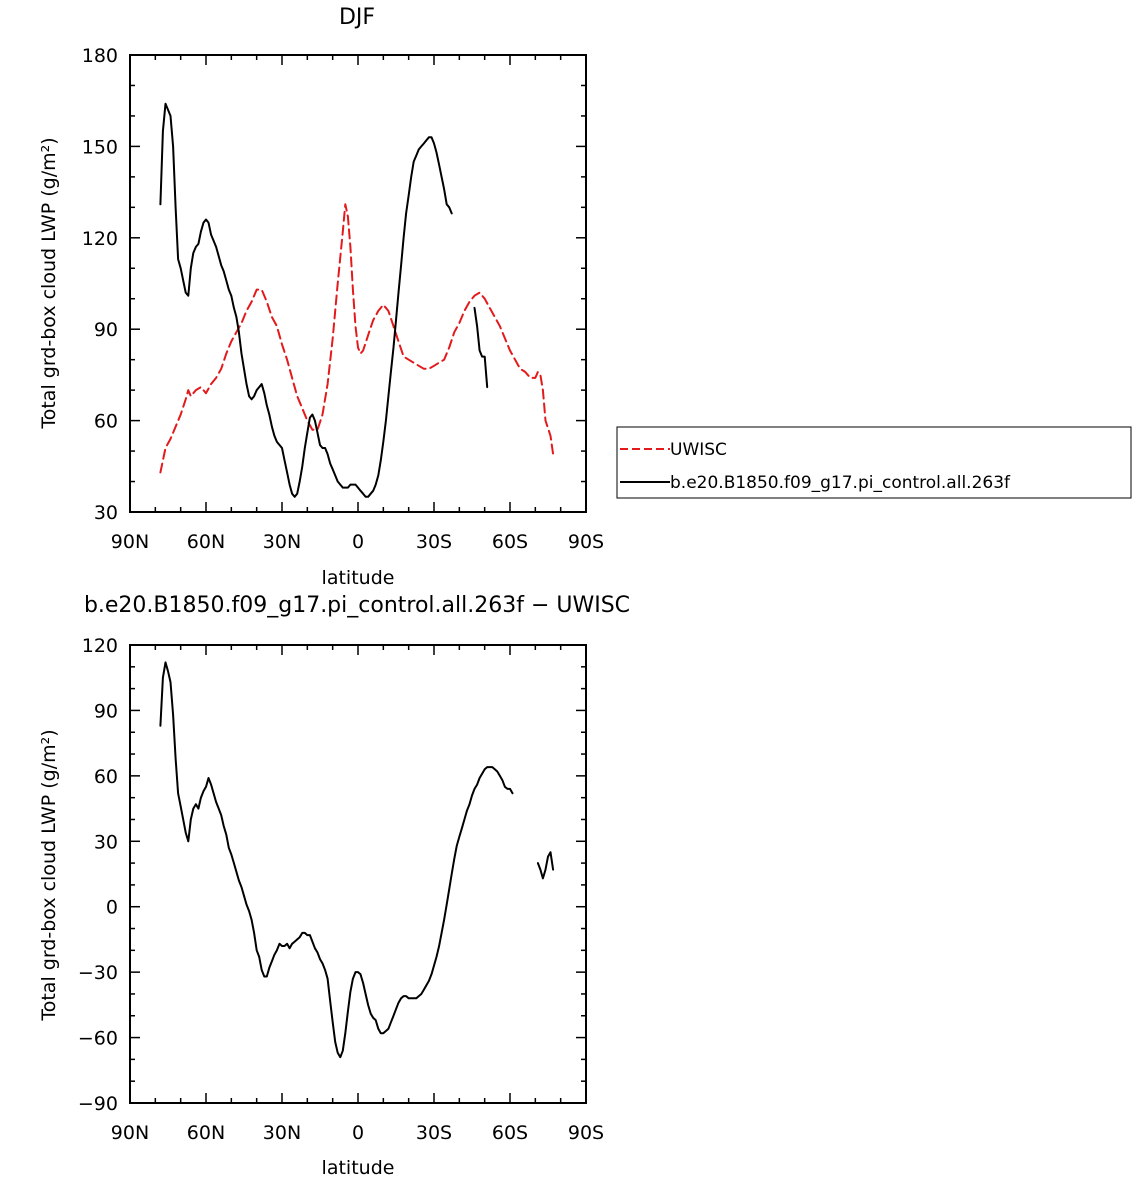 This screenshot has height=1181, width=1137. I want to click on bottom-y-tick-label: 60, so click(106, 777).